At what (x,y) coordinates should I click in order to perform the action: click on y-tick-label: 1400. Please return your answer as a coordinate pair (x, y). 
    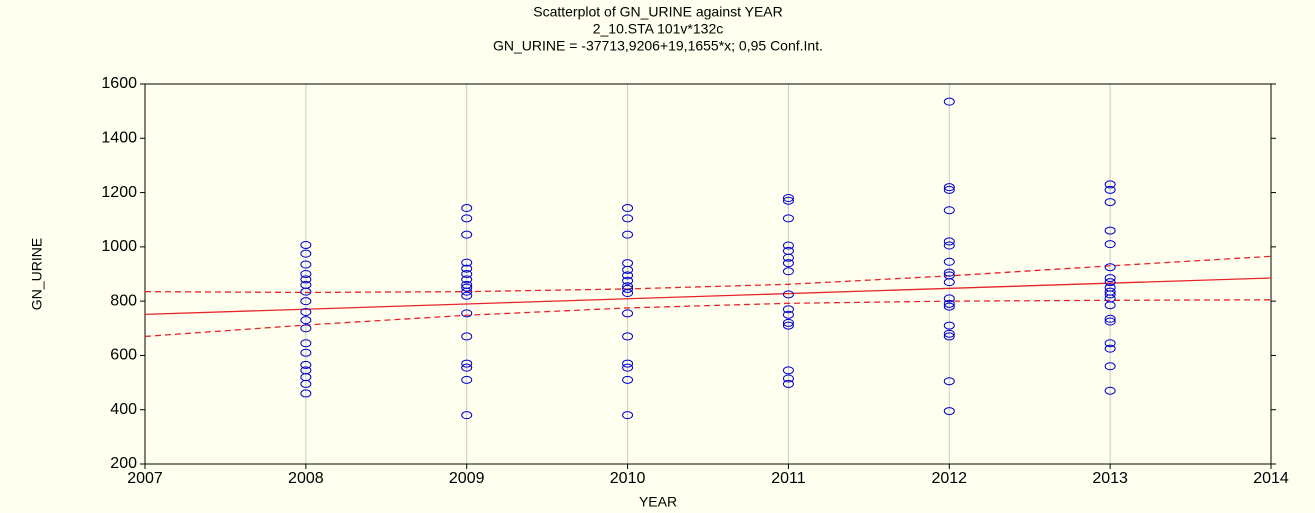
    Looking at the image, I should click on (119, 138).